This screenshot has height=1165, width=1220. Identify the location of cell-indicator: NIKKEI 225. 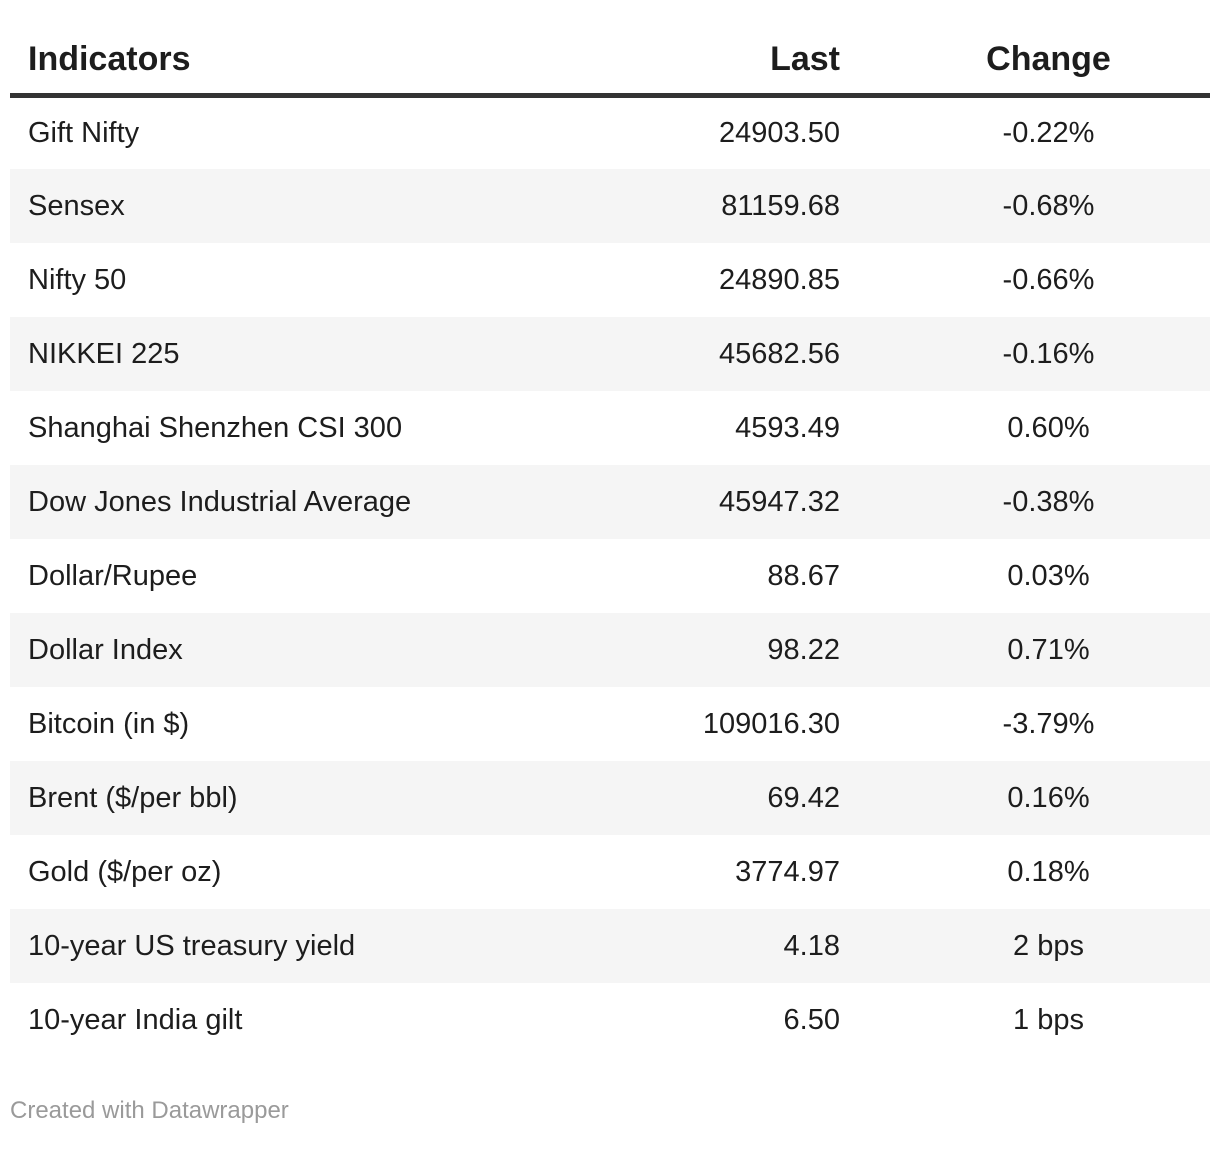
(104, 353).